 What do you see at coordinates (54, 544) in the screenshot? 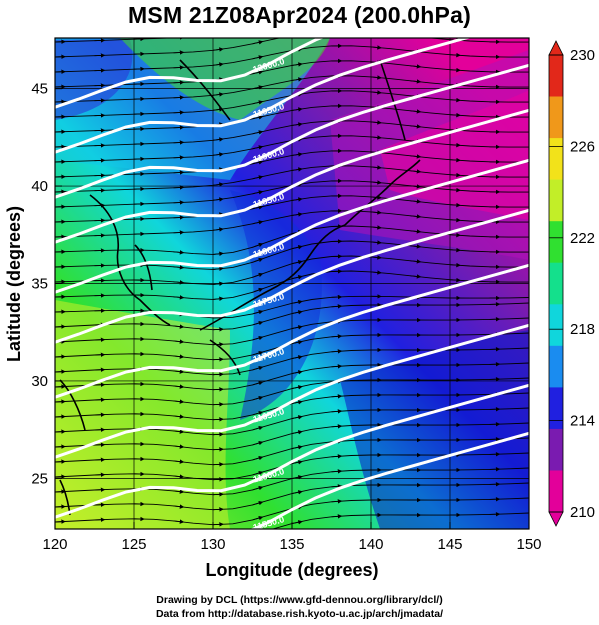
I see `x-tick-label: 120` at bounding box center [54, 544].